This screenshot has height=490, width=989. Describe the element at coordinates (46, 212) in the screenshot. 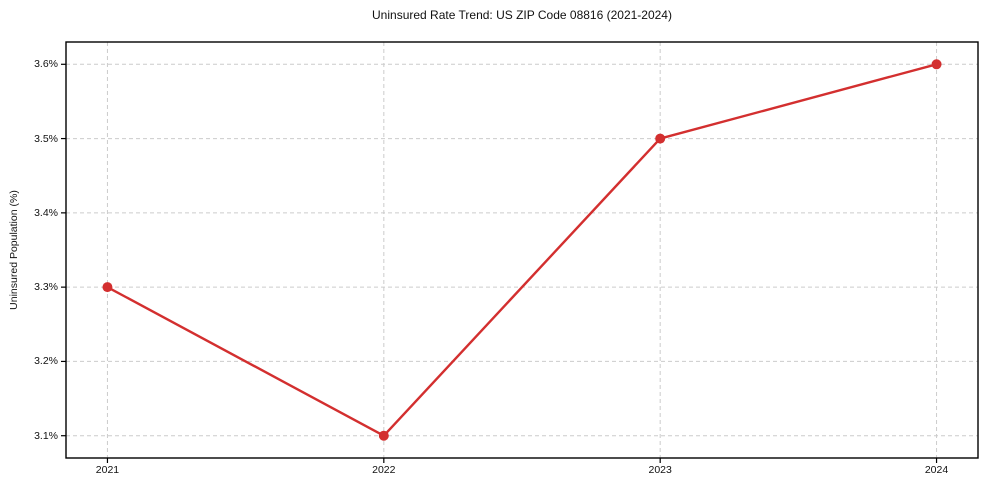

I see `y-tick-label: 3.4%` at that location.